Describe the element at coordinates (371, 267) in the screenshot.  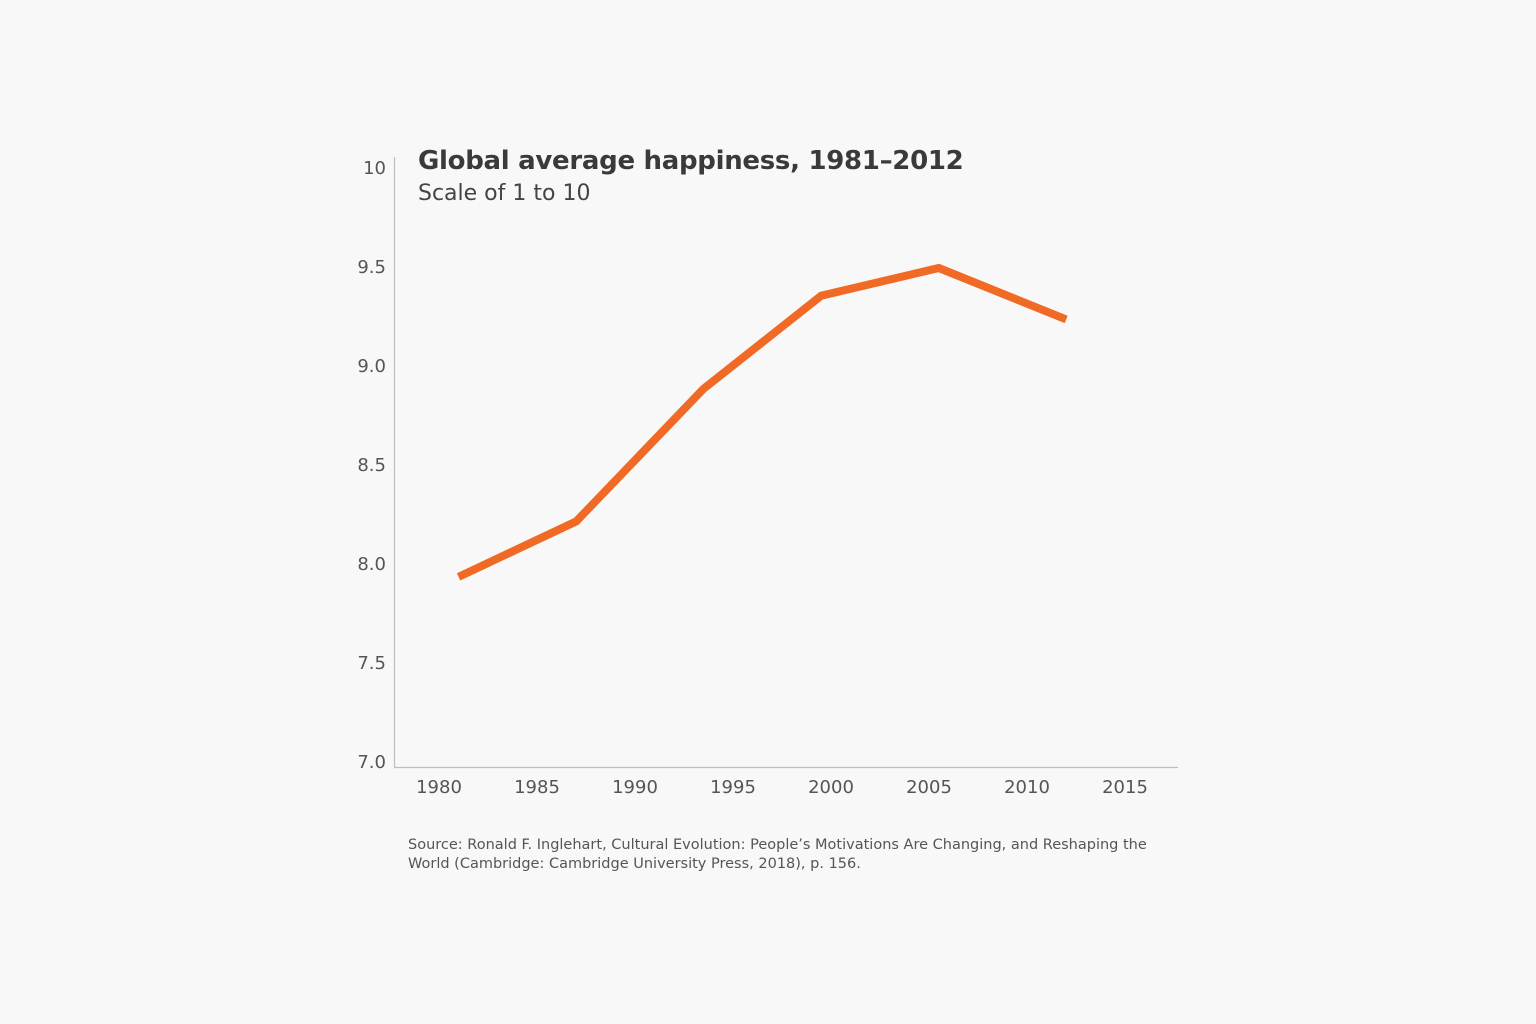
I see `y-tick-label: 9.5` at that location.